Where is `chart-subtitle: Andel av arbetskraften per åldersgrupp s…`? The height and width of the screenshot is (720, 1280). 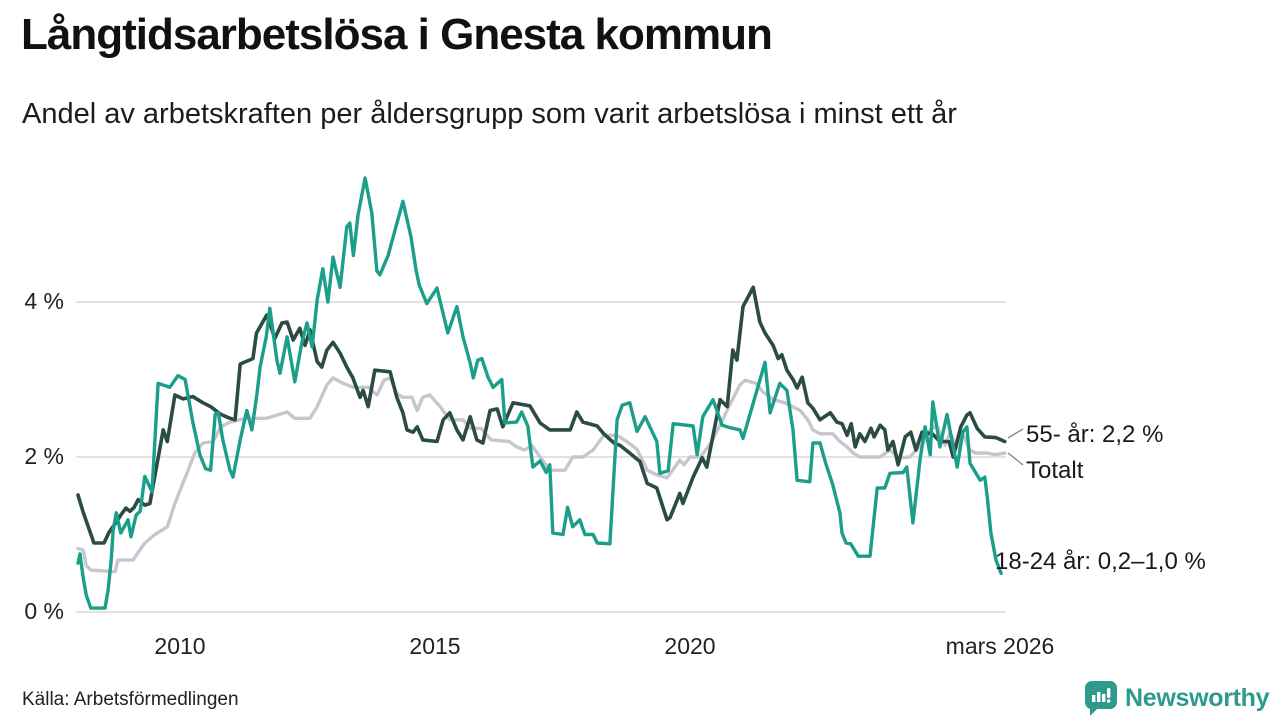
chart-subtitle: Andel av arbetskraften per åldersgrupp s… is located at coordinates (489, 114).